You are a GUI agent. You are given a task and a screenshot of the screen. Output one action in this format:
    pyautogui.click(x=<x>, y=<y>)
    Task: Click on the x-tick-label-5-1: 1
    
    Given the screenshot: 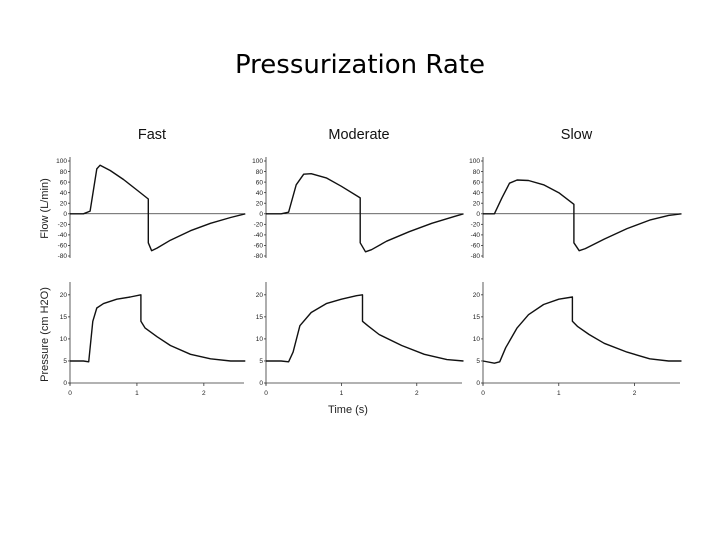 What is the action you would take?
    pyautogui.click(x=559, y=393)
    